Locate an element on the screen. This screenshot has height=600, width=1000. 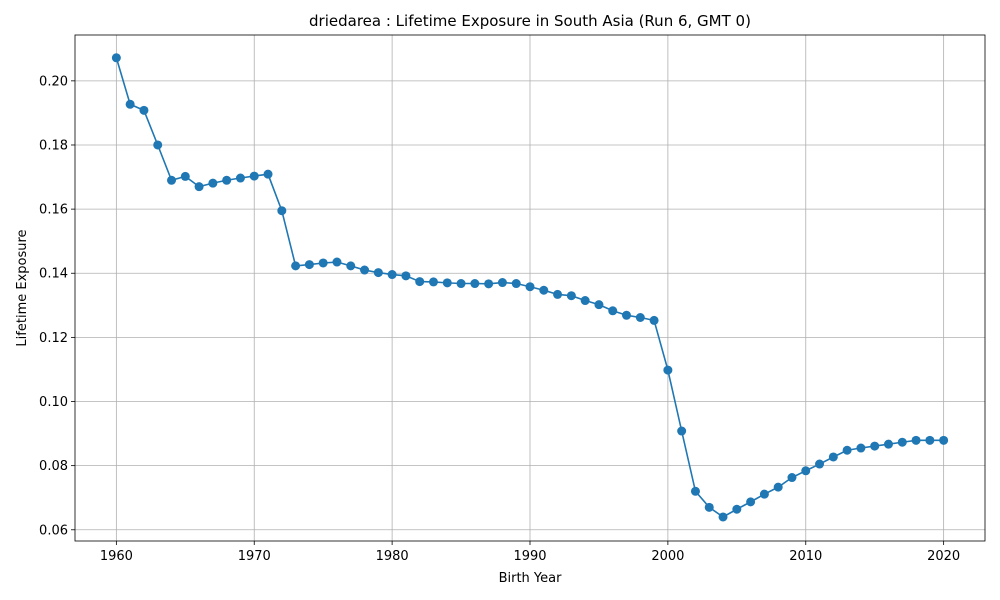
x-axis-label: Birth Year is located at coordinates (531, 578).